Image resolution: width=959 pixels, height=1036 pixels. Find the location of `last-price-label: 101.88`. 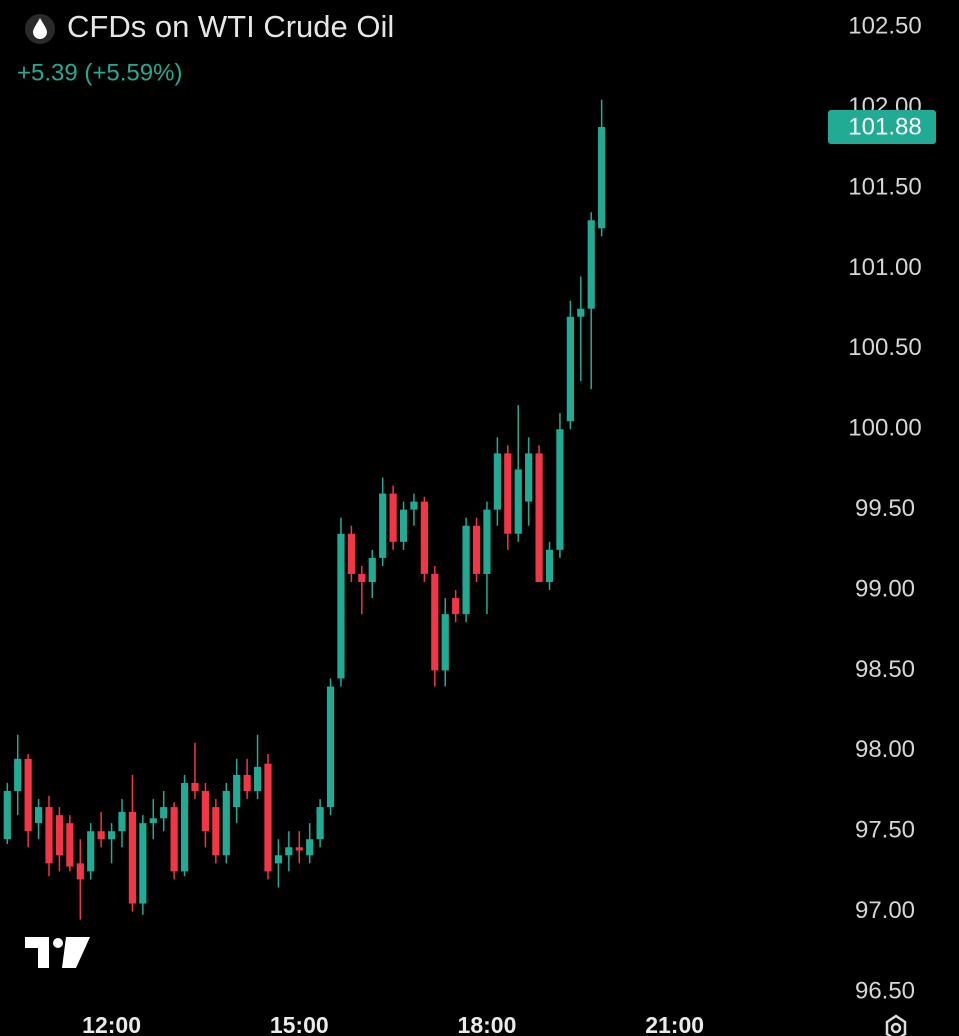

last-price-label: 101.88 is located at coordinates (884, 126).